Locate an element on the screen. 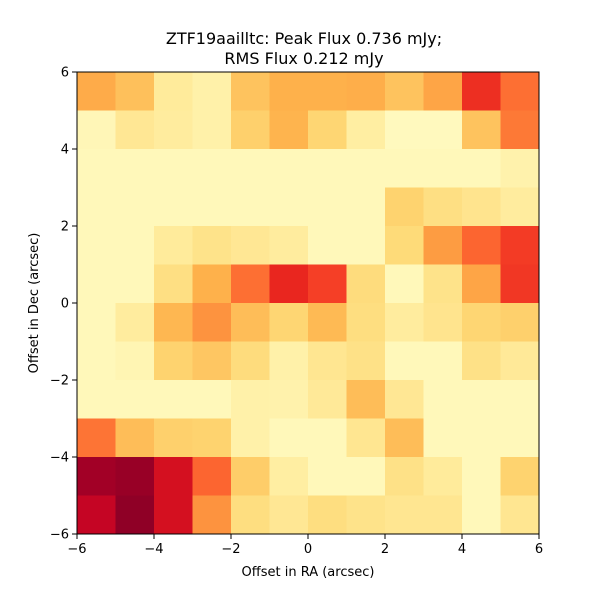 Image resolution: width=600 pixels, height=604 pixels. x-axis-ticks: −6 −4 −2 0 2 4 6 is located at coordinates (305, 545).